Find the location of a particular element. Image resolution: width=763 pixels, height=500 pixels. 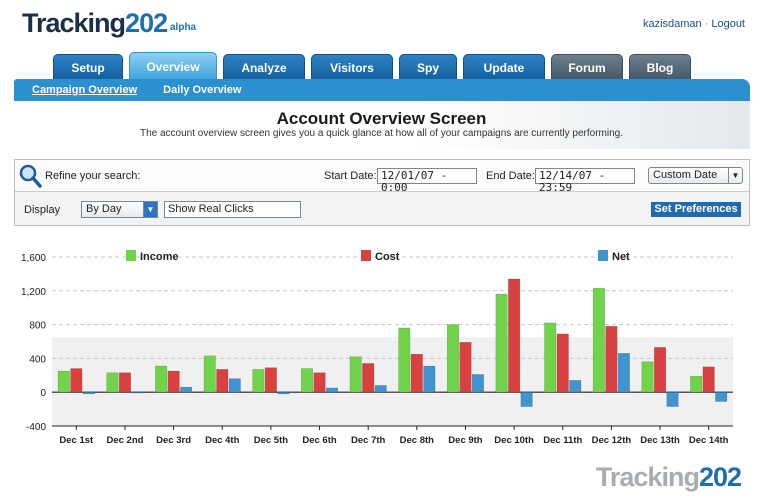

x-tick-label: Dec 9th is located at coordinates (465, 440).